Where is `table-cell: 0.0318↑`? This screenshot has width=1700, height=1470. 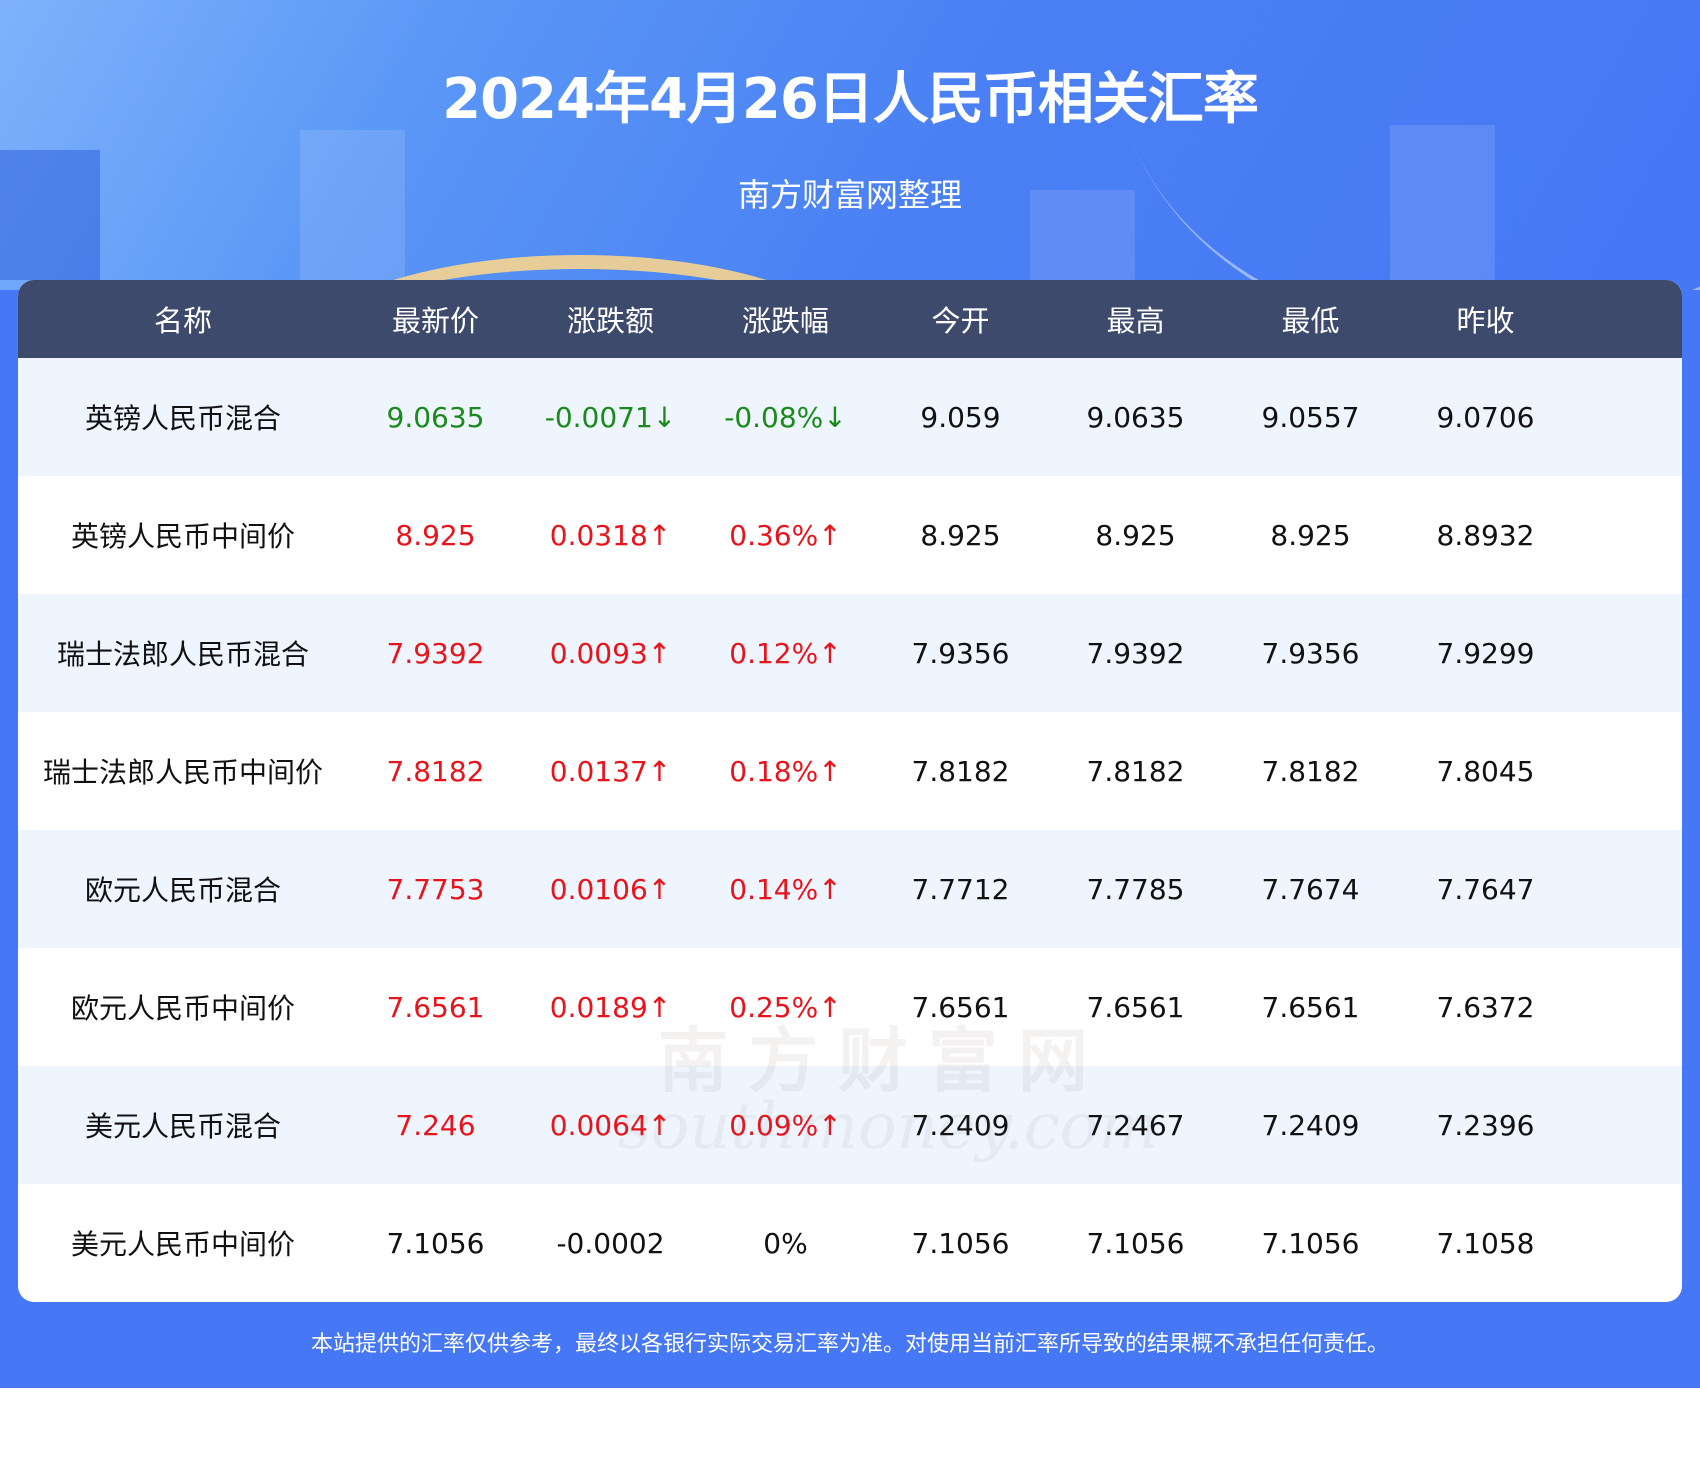 table-cell: 0.0318↑ is located at coordinates (610, 535).